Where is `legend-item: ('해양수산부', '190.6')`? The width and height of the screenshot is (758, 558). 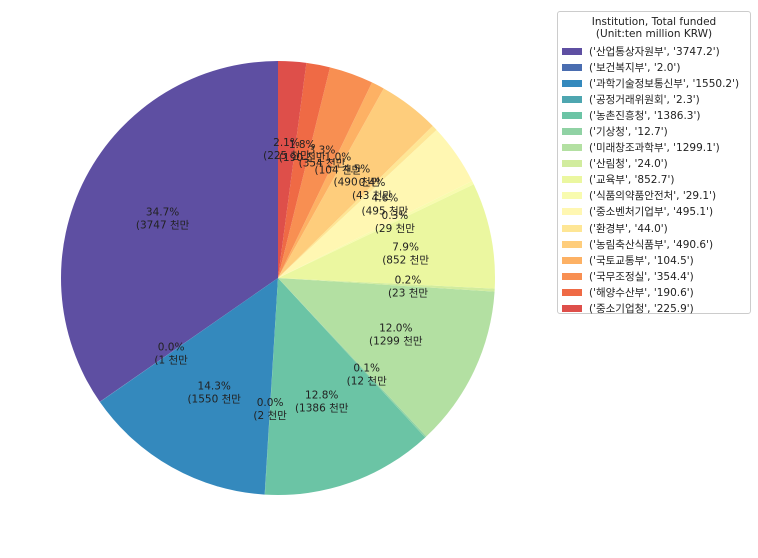
legend-item: ('해양수산부', '190.6') is located at coordinates (656, 292).